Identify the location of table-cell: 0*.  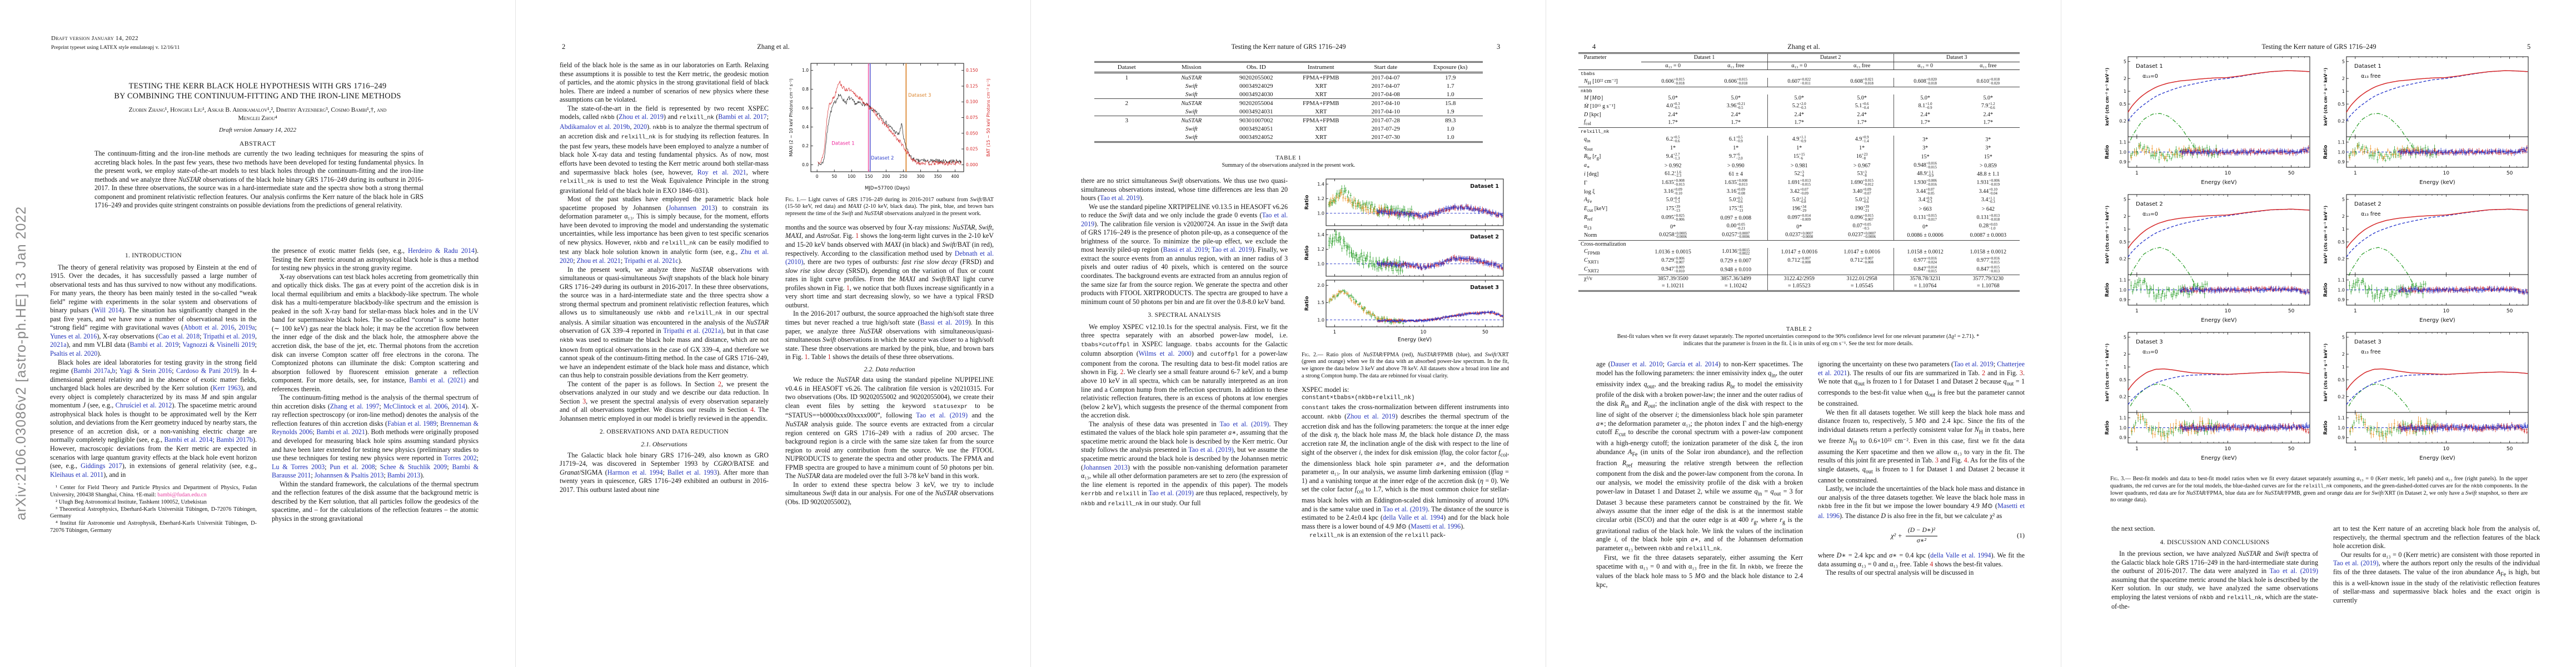
(1673, 226).